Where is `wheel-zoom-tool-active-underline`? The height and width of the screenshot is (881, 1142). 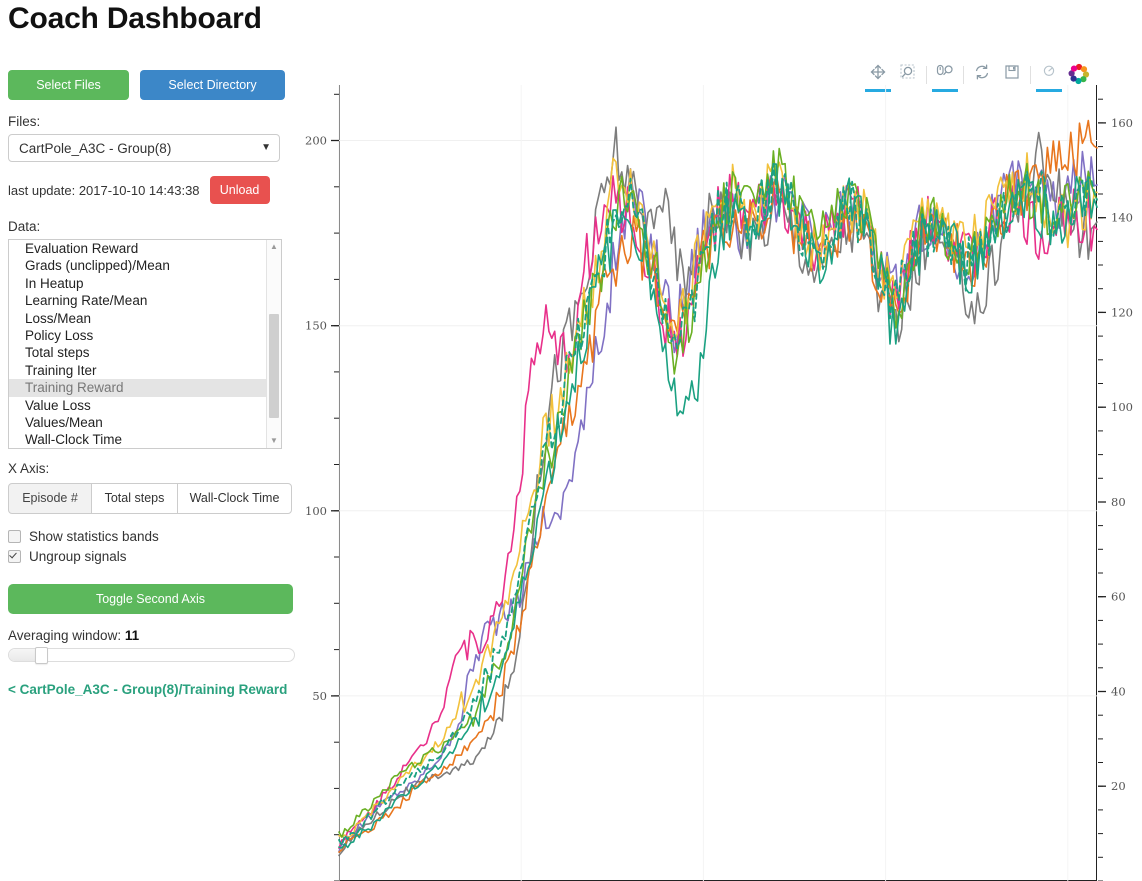
wheel-zoom-tool-active-underline is located at coordinates (945, 90).